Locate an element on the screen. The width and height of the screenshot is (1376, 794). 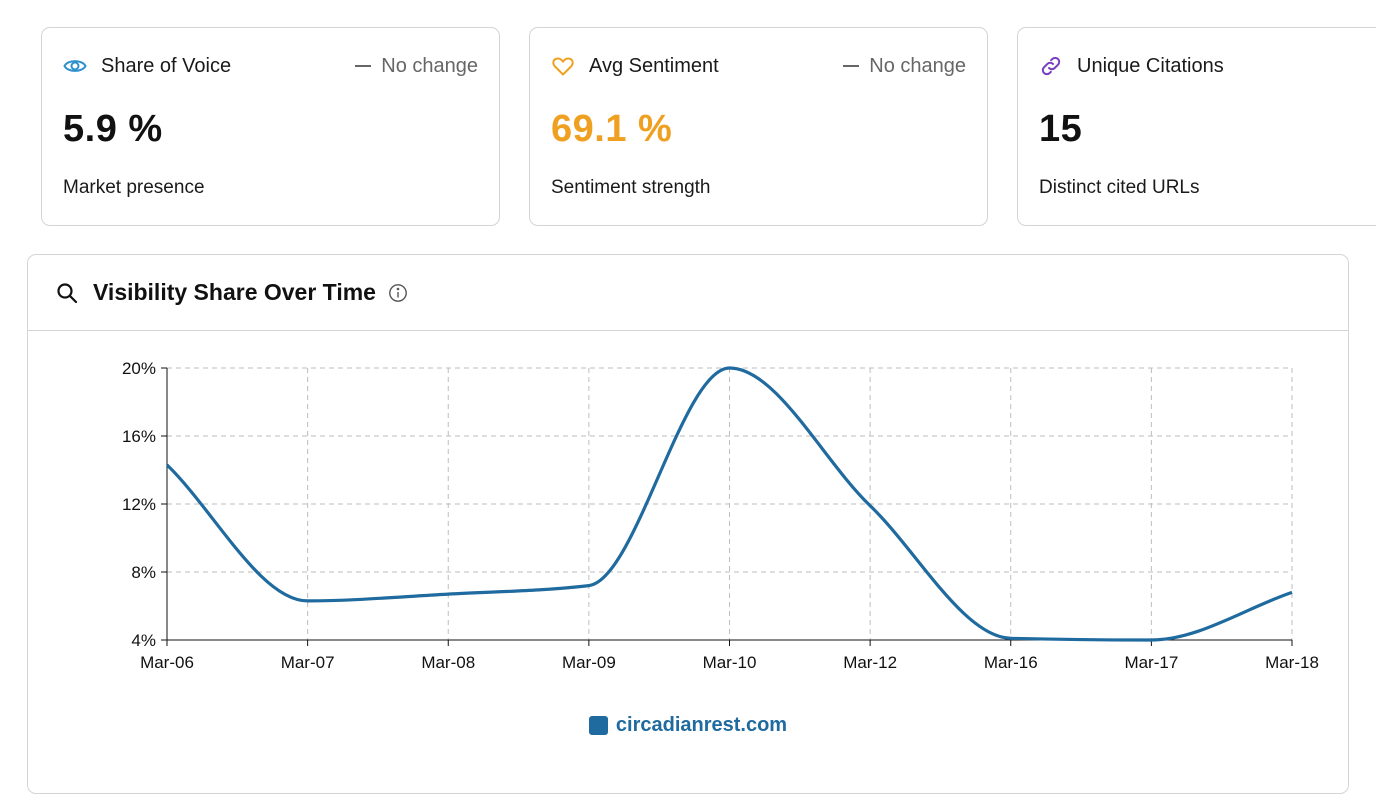
panel-title: Visibility Share Over Time is located at coordinates (234, 292).